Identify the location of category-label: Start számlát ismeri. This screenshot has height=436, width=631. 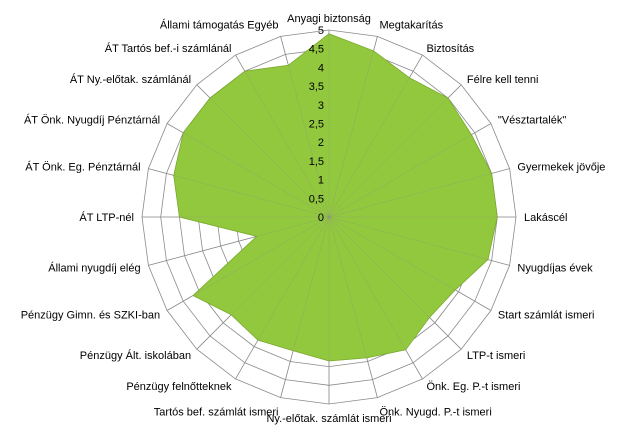
(546, 316).